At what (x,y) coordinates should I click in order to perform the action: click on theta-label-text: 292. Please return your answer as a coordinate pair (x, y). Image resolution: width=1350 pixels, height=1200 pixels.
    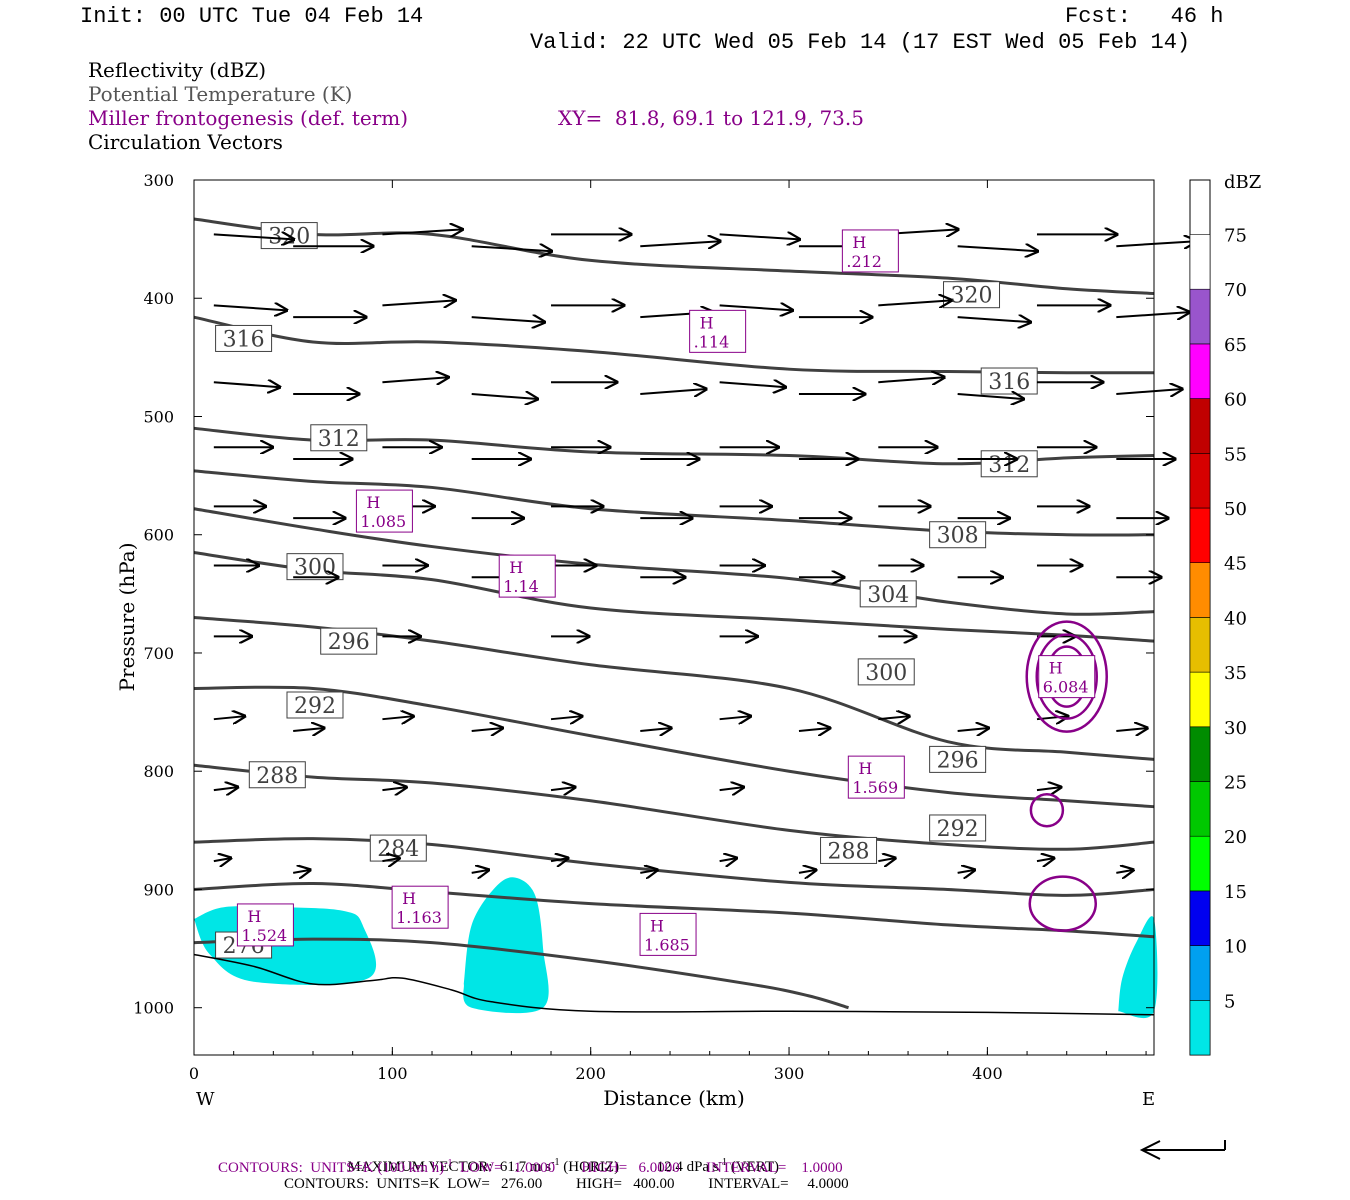
    Looking at the image, I should click on (315, 706).